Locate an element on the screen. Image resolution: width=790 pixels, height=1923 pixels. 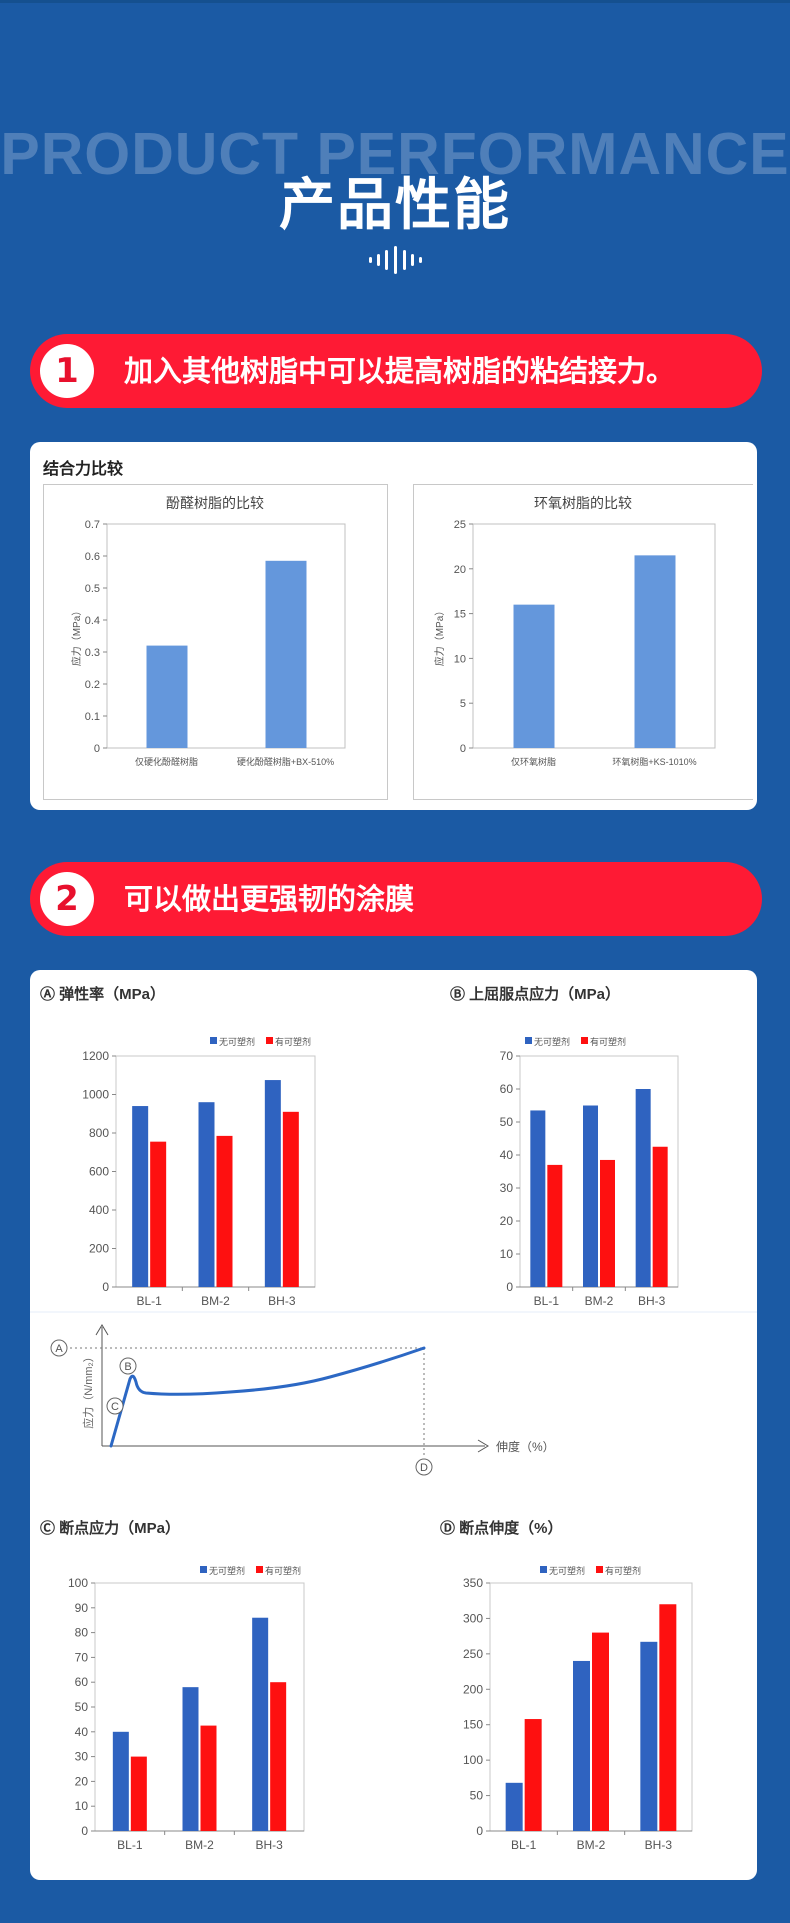
y-tick: 600 is located at coordinates (99, 1172).